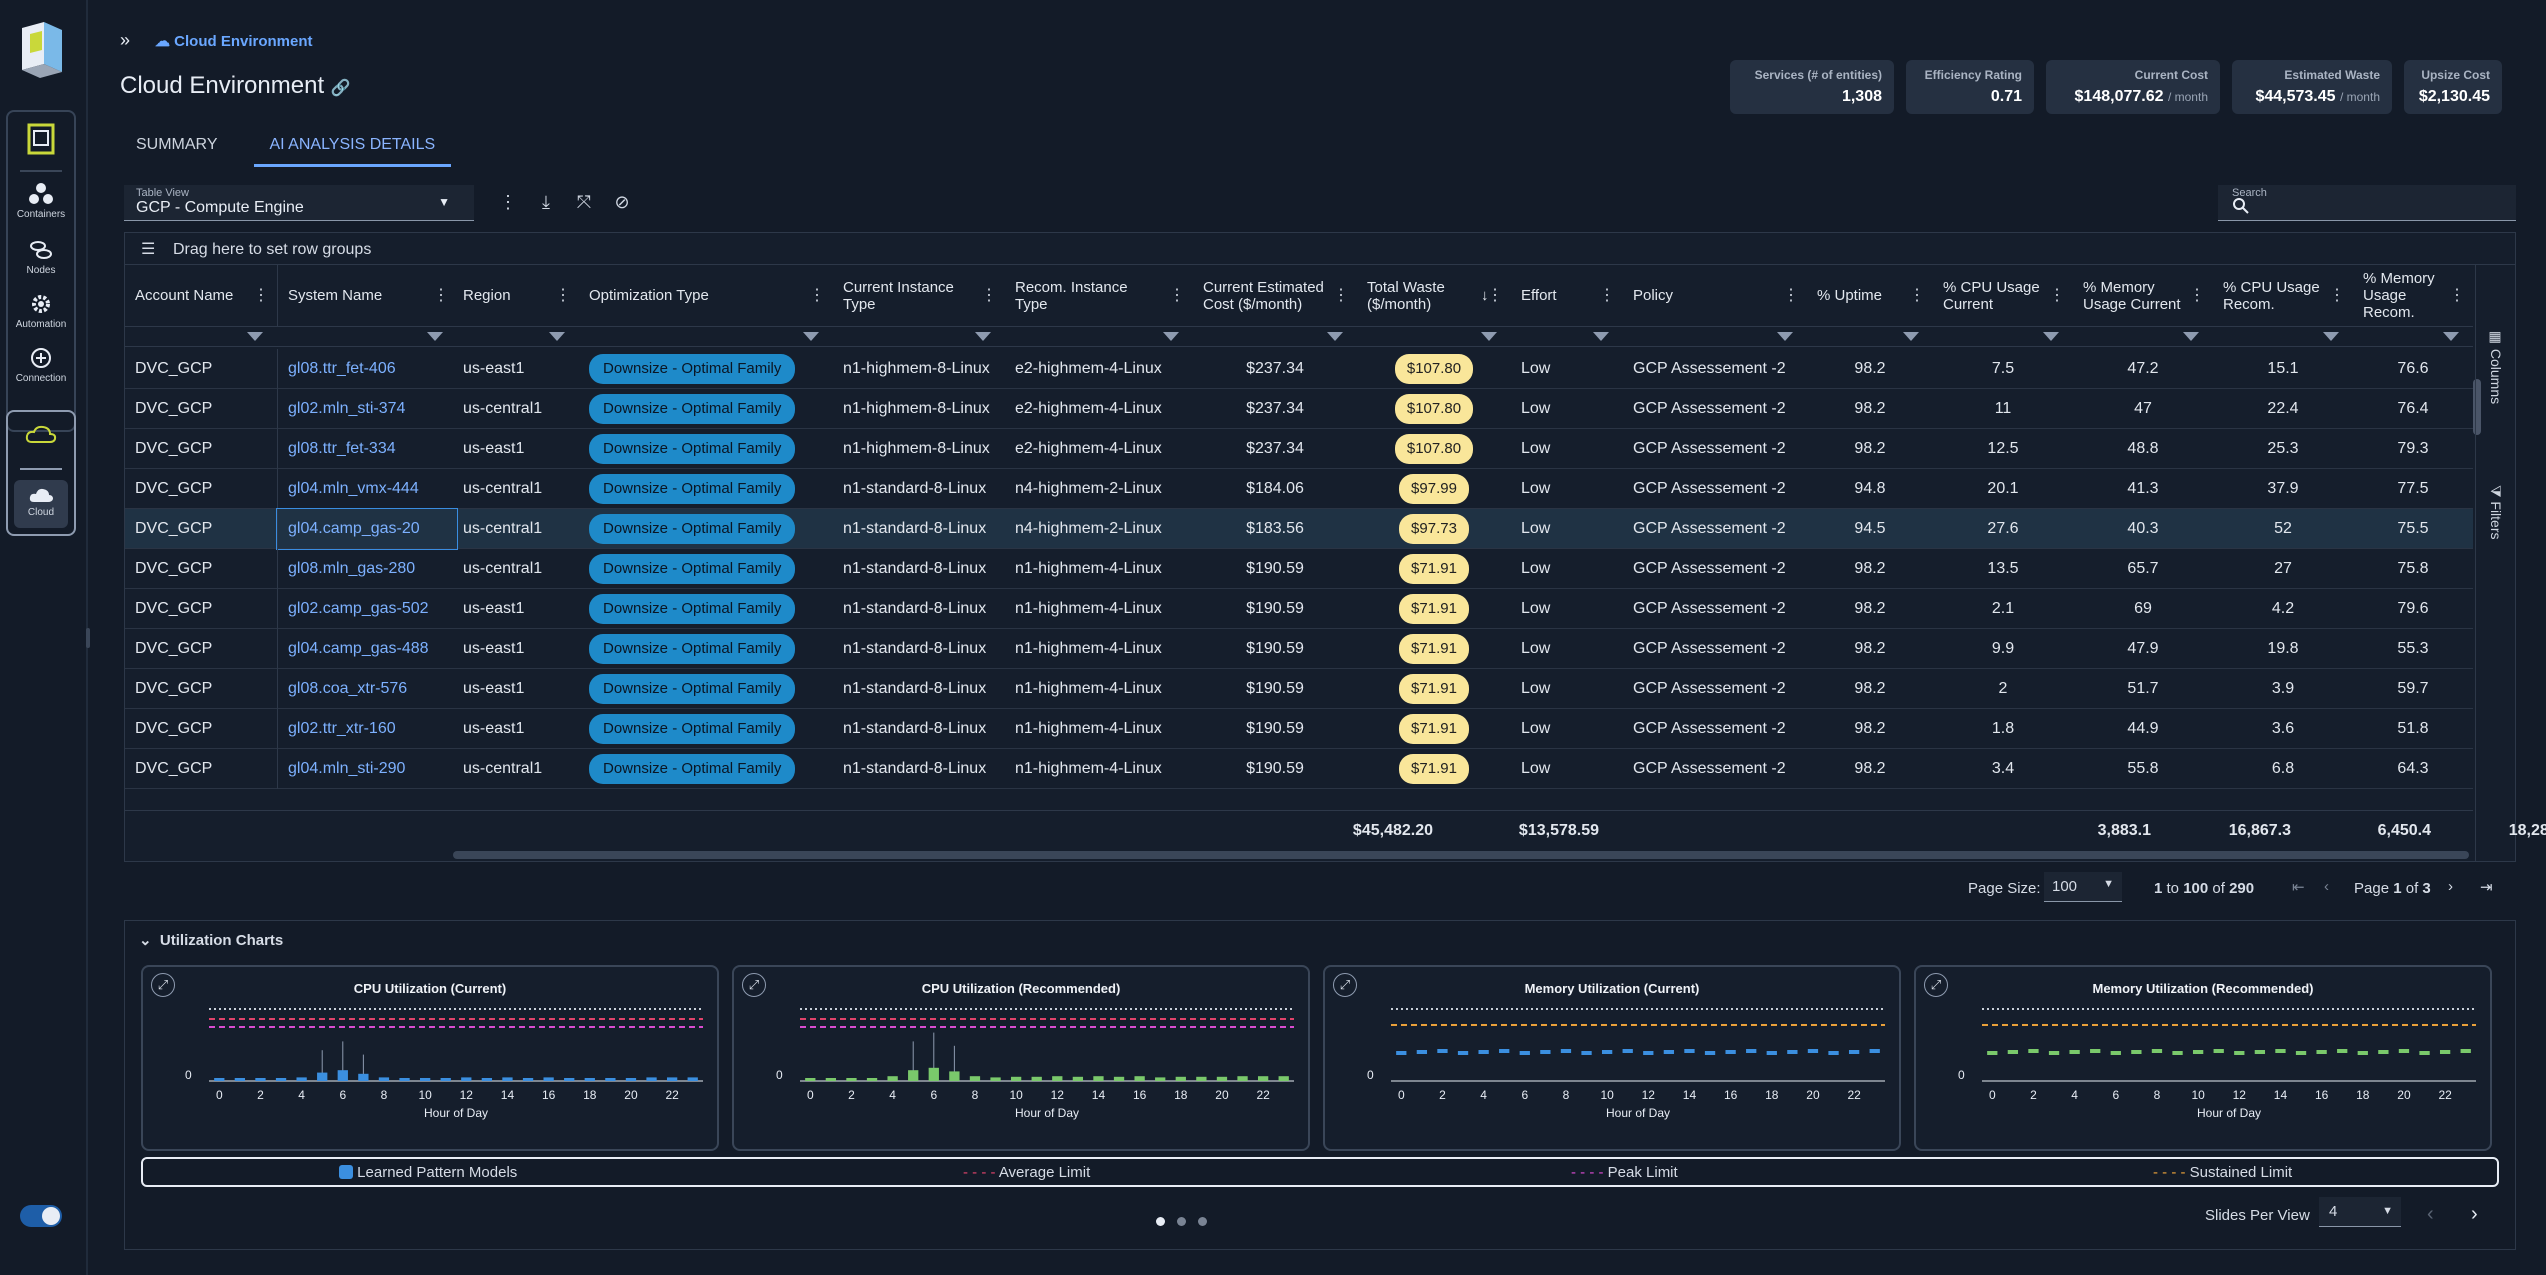  What do you see at coordinates (2003, 296) in the screenshot?
I see `column-header: % CPU Usage Current ⋮` at bounding box center [2003, 296].